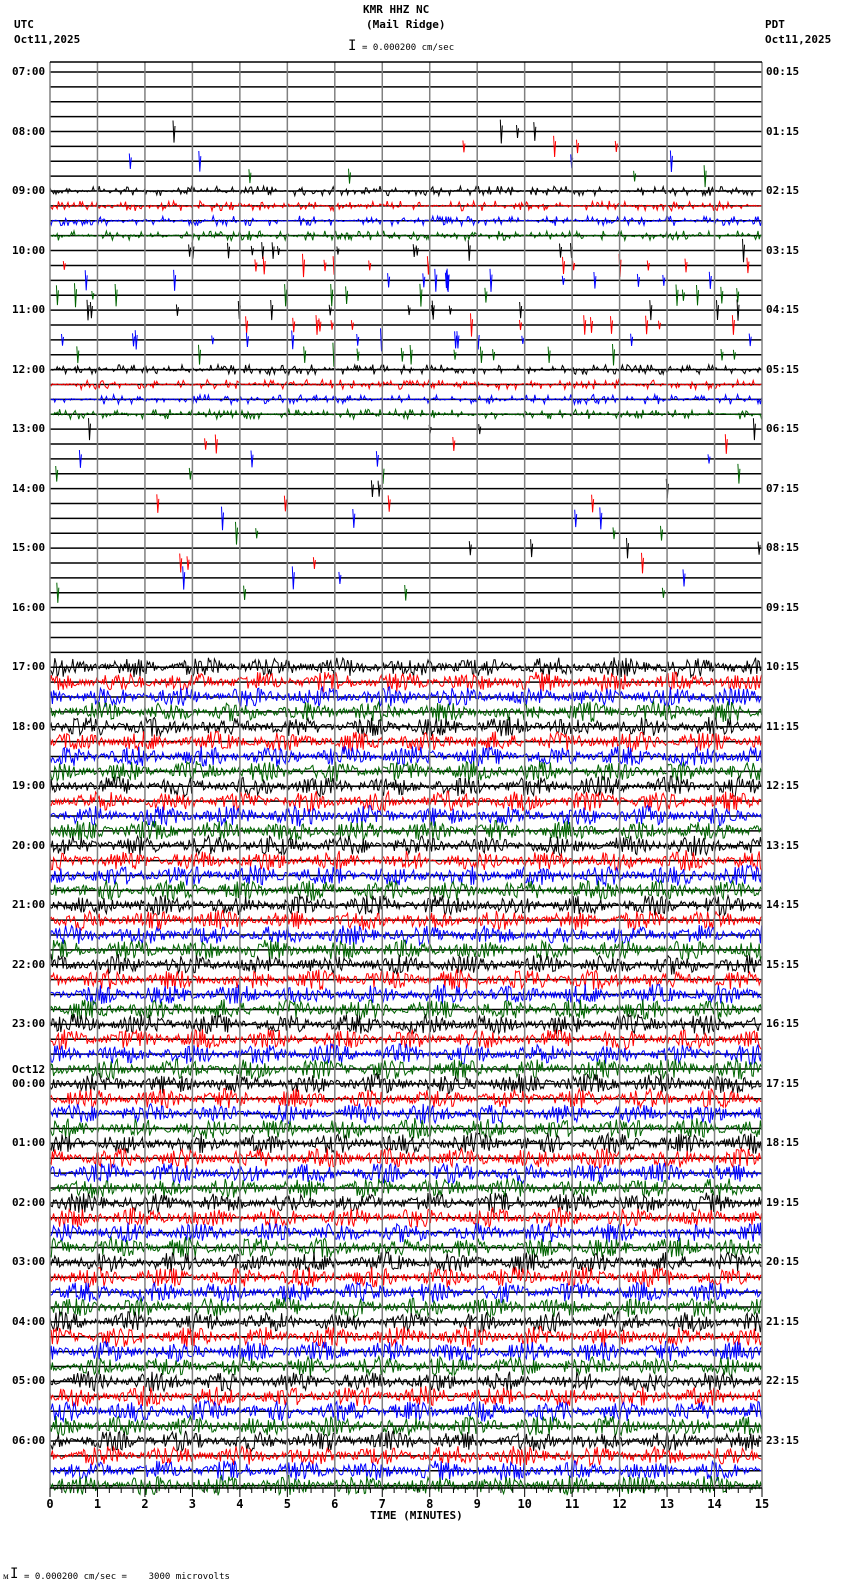  Describe the element at coordinates (97, 1504) in the screenshot. I see `x-tick-label: 1` at that location.